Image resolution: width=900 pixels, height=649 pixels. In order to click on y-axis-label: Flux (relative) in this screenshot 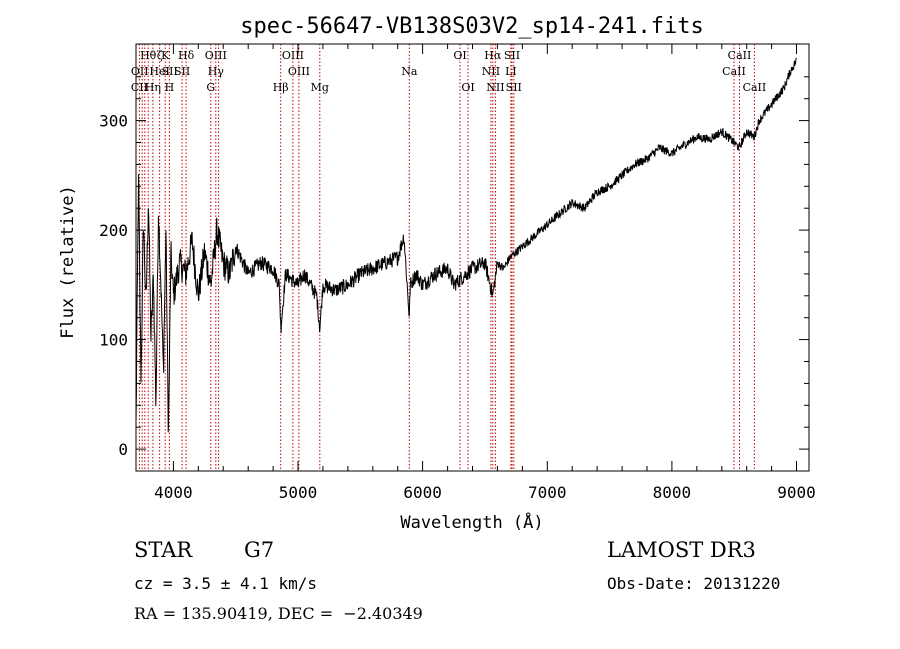, I will do `click(68, 262)`.